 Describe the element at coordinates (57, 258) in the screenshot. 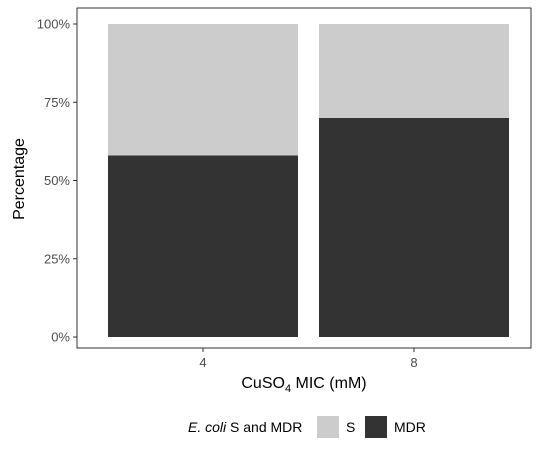

I see `y-tick-label: 25%` at that location.